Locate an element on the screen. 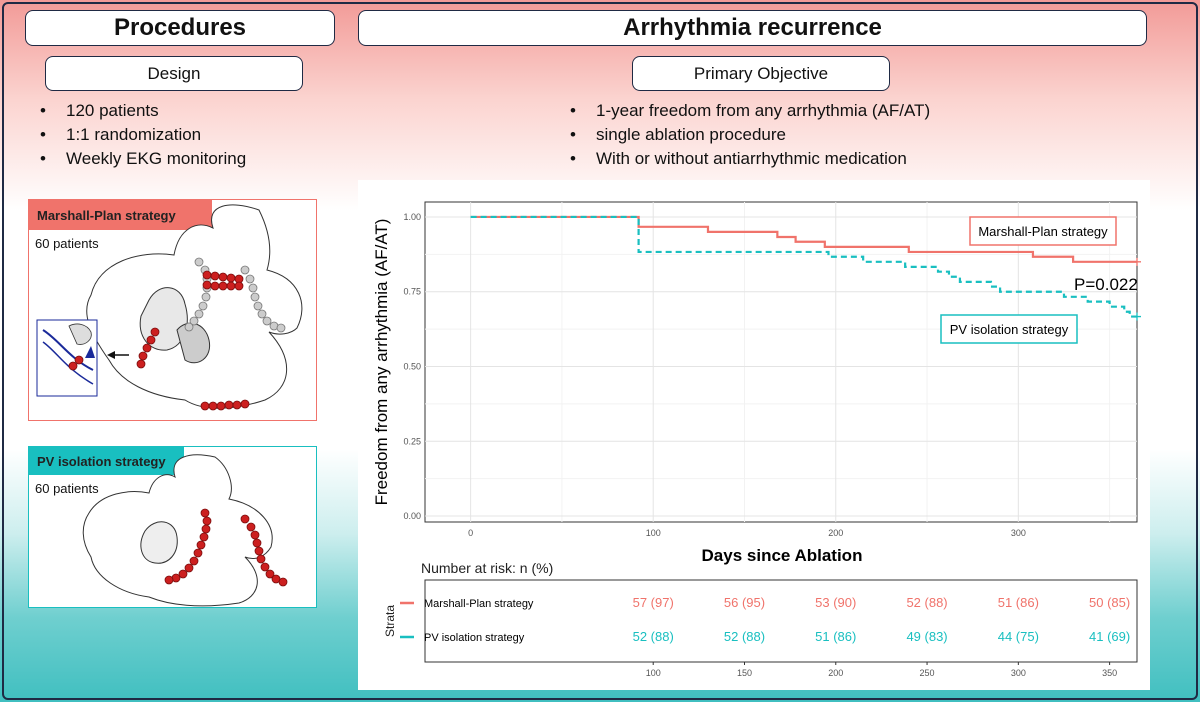 Image resolution: width=1200 pixels, height=702 pixels. legend-marshall-label: Marshall-Plan strategy is located at coordinates (1043, 231).